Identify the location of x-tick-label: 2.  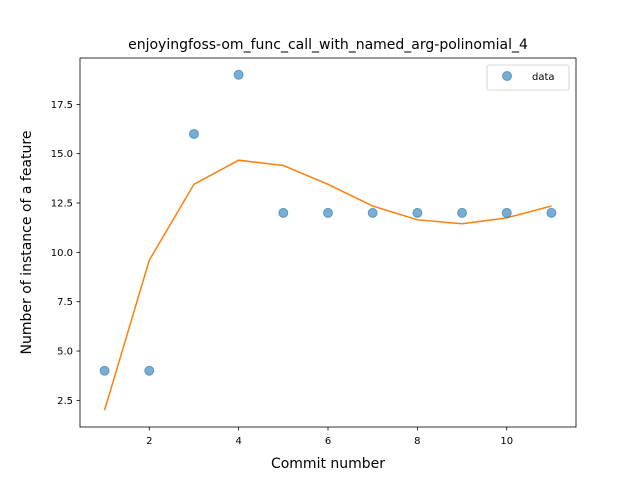
(149, 441).